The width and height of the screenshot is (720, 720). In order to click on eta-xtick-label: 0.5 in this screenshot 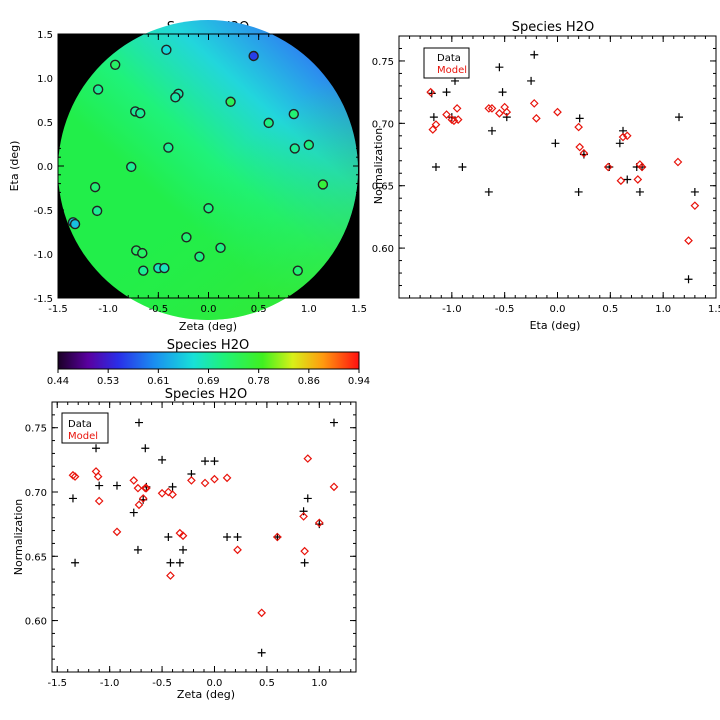, I will do `click(610, 309)`.